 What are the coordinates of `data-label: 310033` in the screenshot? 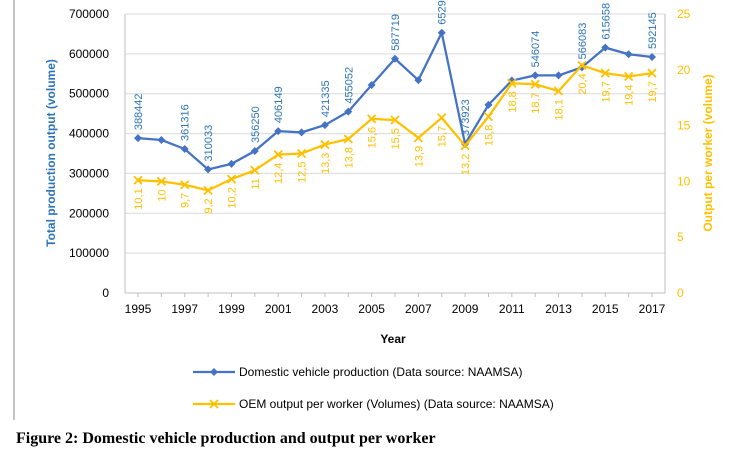 It's located at (209, 143).